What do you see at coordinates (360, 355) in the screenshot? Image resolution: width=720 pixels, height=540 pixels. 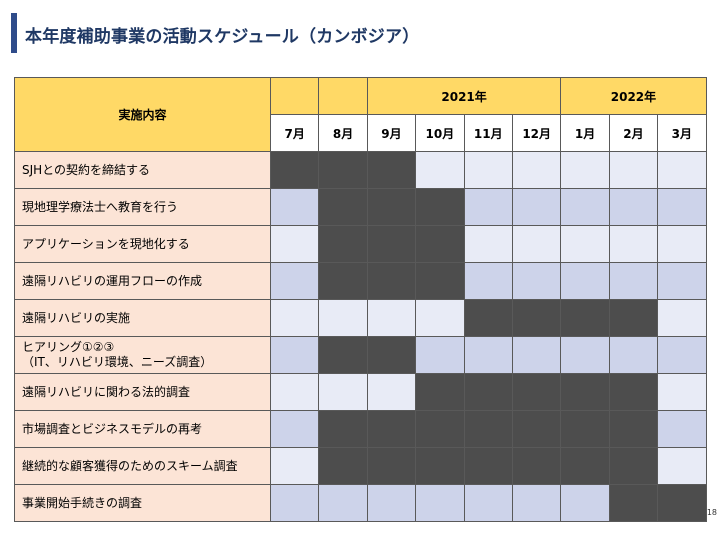 I see `table-row: ヒアリング①②③ （IT、リハビリ環境、ニーズ調査）` at bounding box center [360, 355].